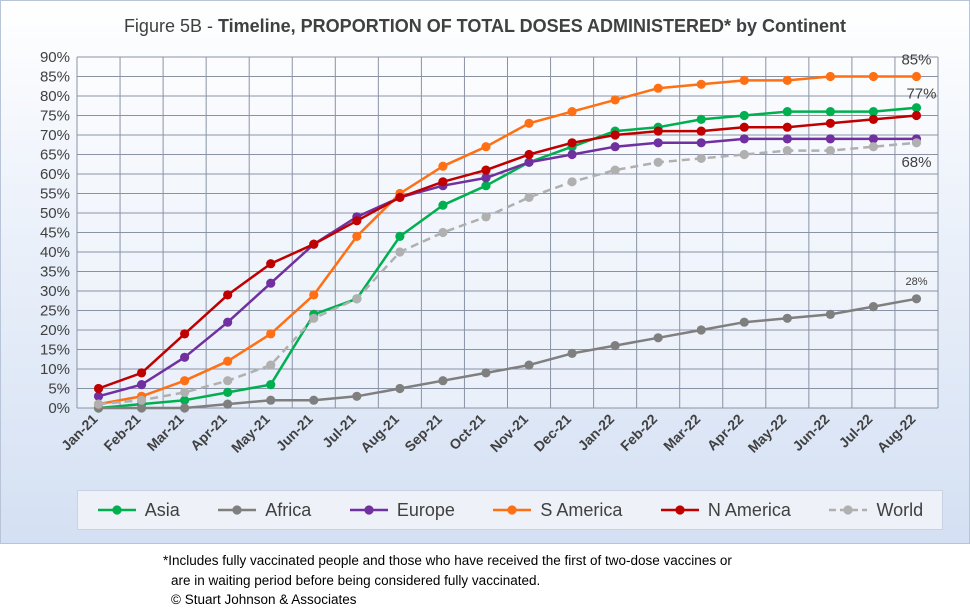 The image size is (970, 613). Describe the element at coordinates (55, 369) in the screenshot. I see `y-tick-label: 10%` at that location.